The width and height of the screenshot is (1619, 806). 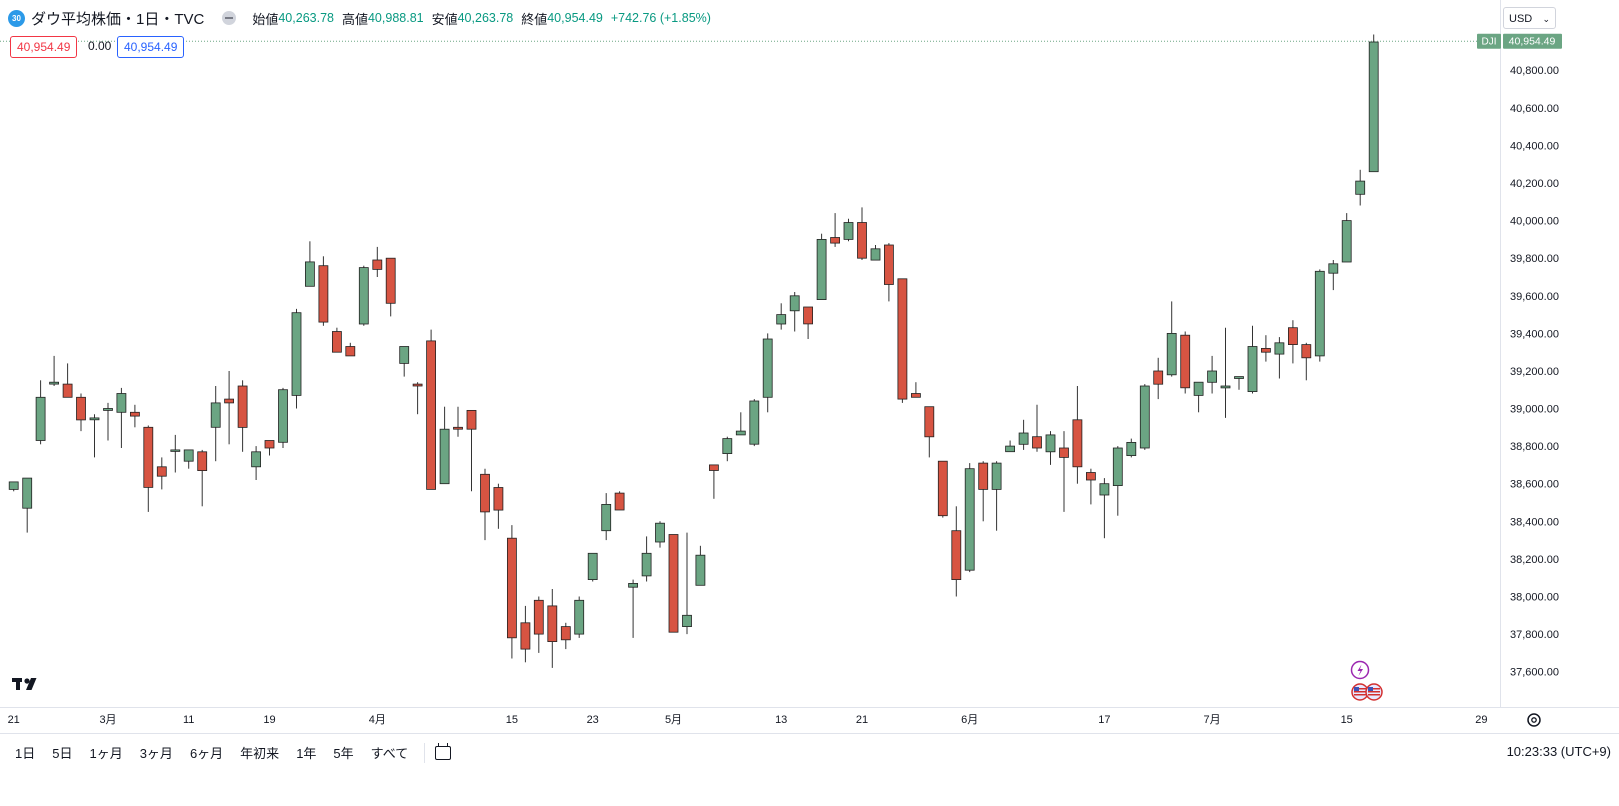 I want to click on time-axis-label: 19, so click(x=269, y=720).